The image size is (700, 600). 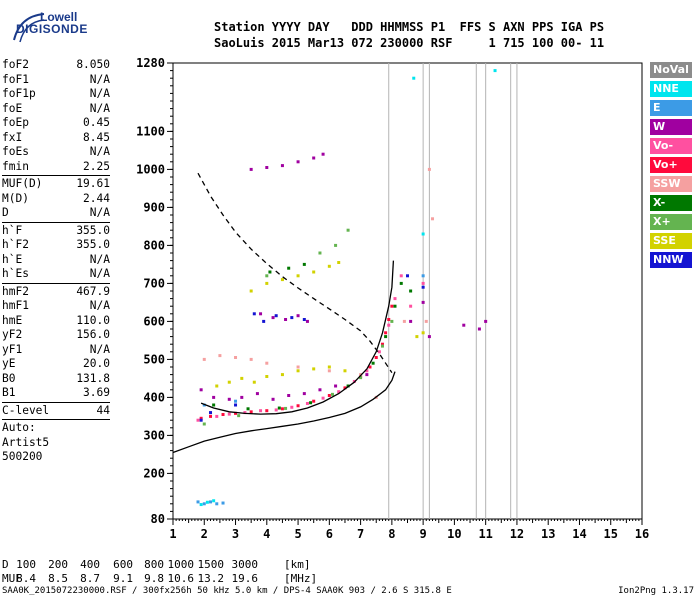 I want to click on param-value: 156.0, so click(x=93, y=334).